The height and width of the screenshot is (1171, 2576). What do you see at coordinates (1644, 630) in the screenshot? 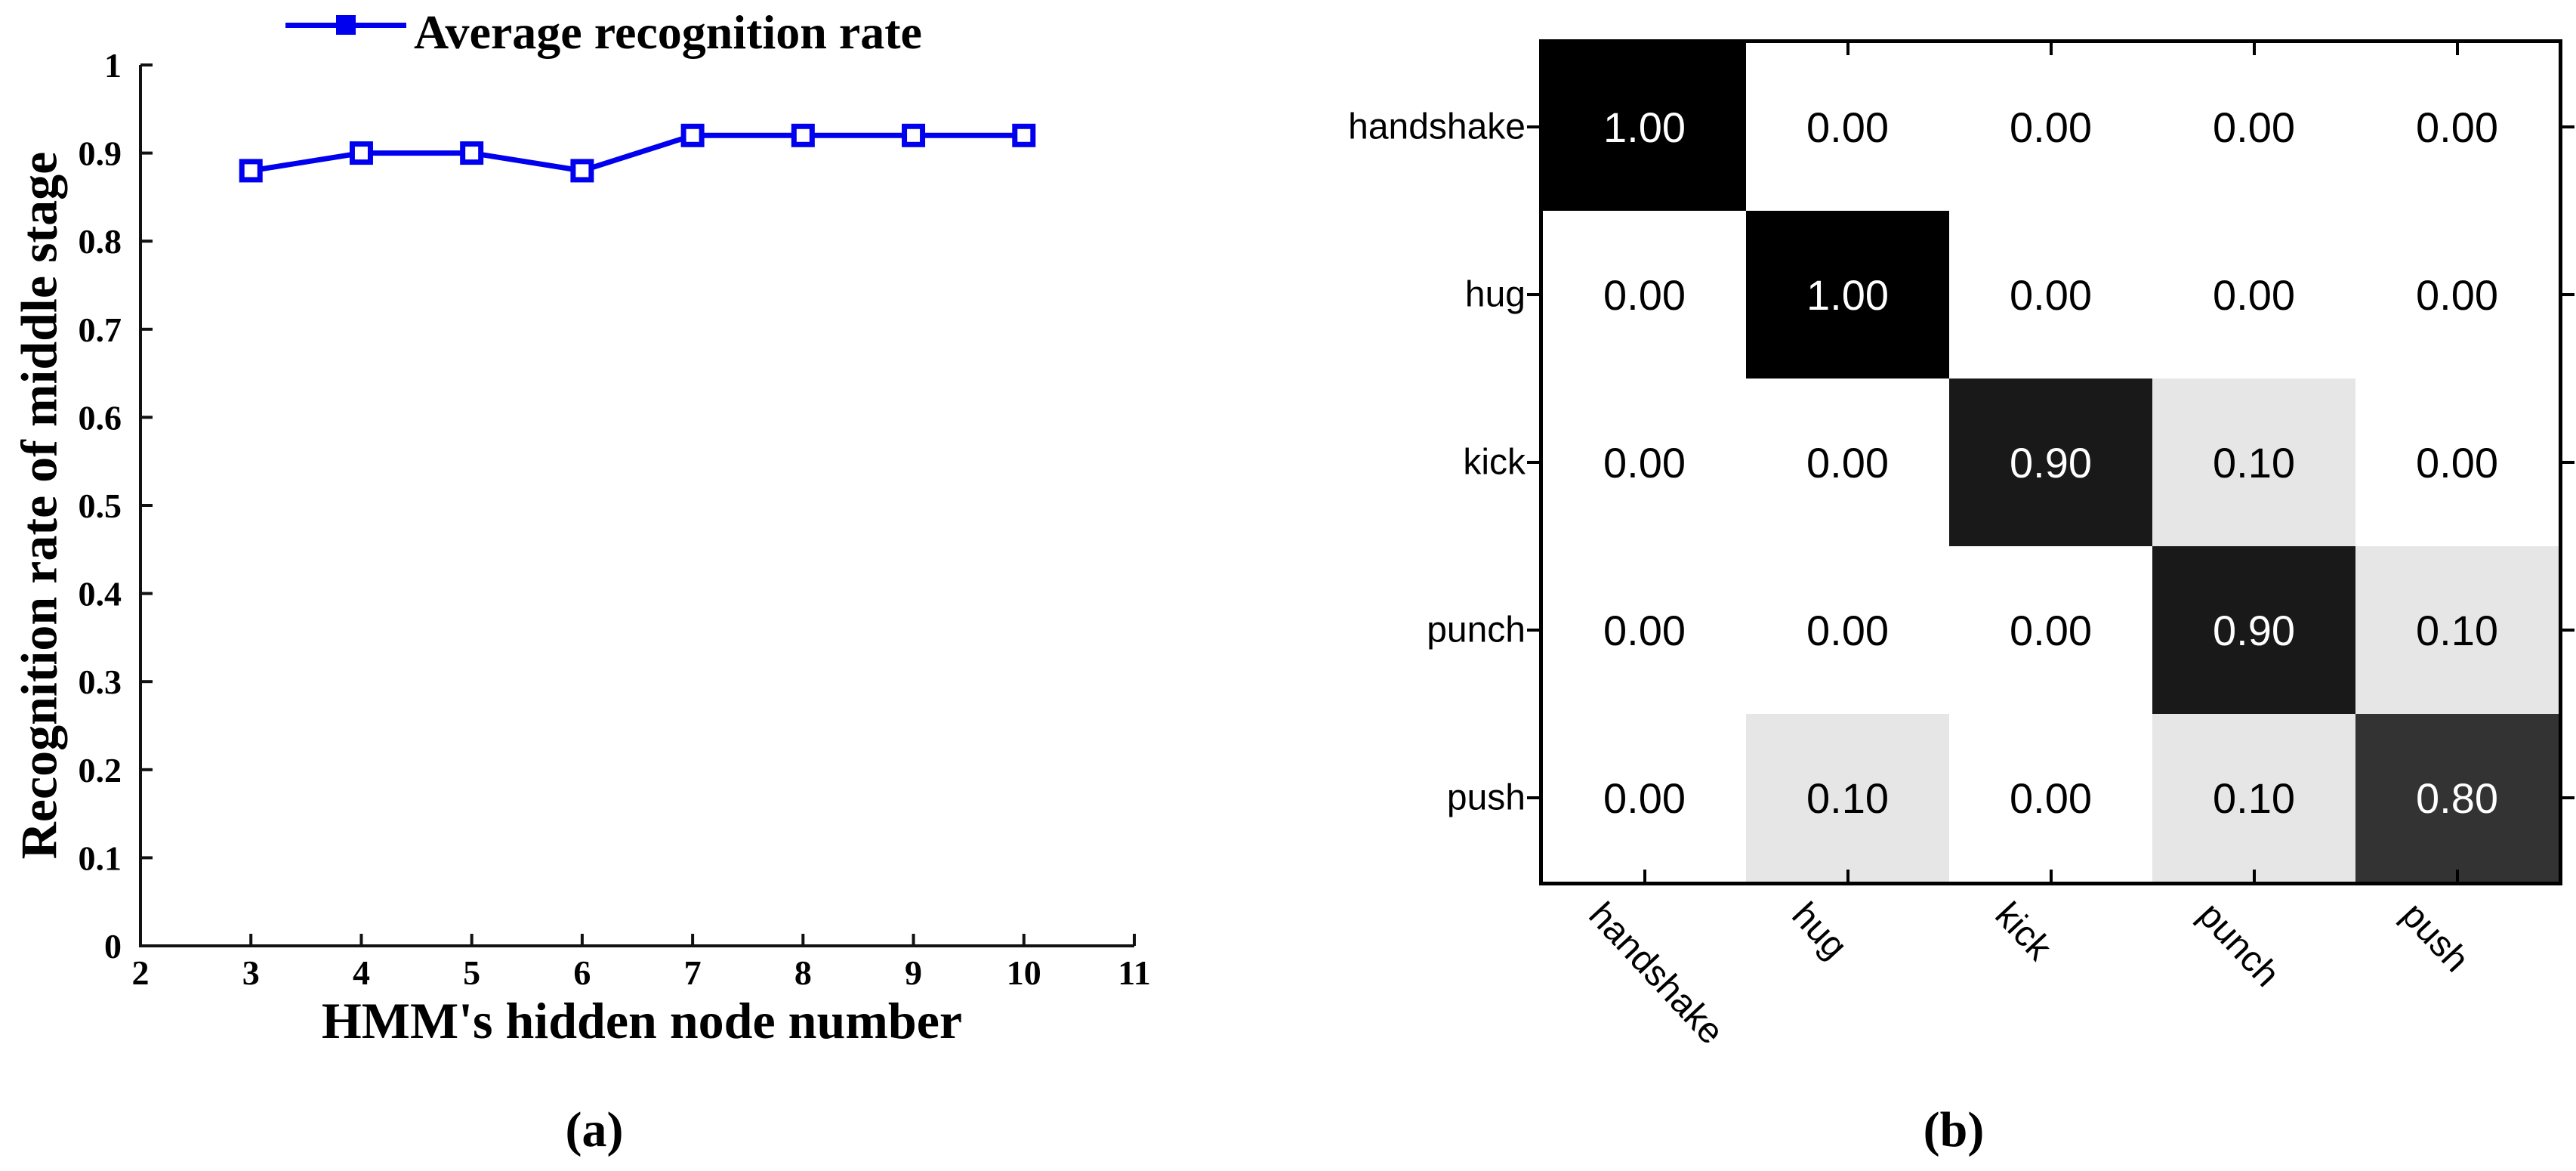
I see `matrix-cell-punch-handshake: 0.00` at bounding box center [1644, 630].